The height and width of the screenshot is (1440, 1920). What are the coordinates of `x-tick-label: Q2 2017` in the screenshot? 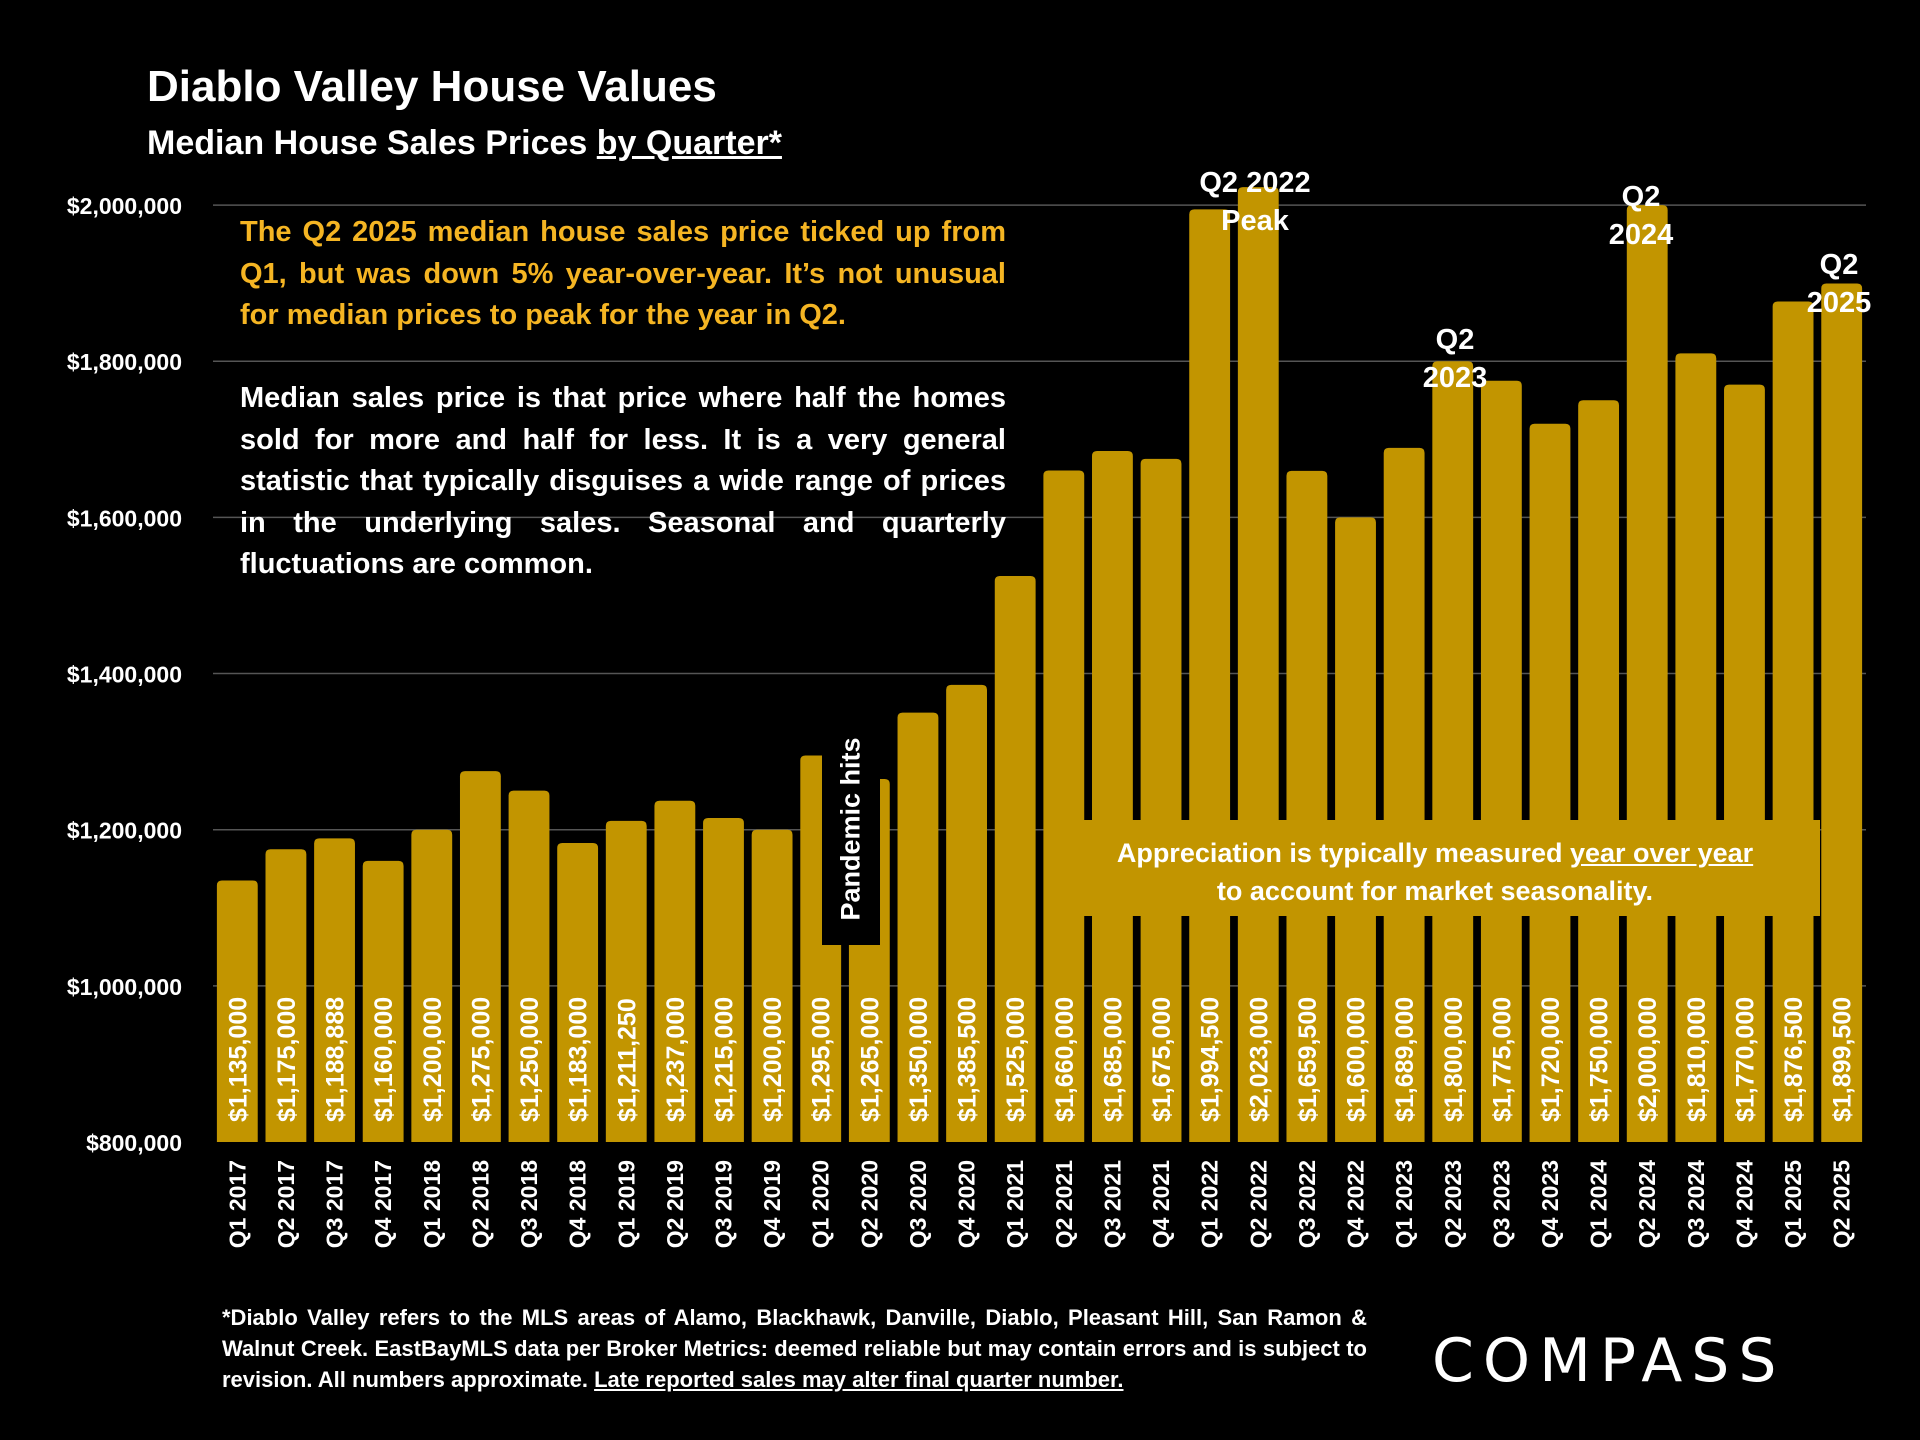 It's located at (286, 1204).